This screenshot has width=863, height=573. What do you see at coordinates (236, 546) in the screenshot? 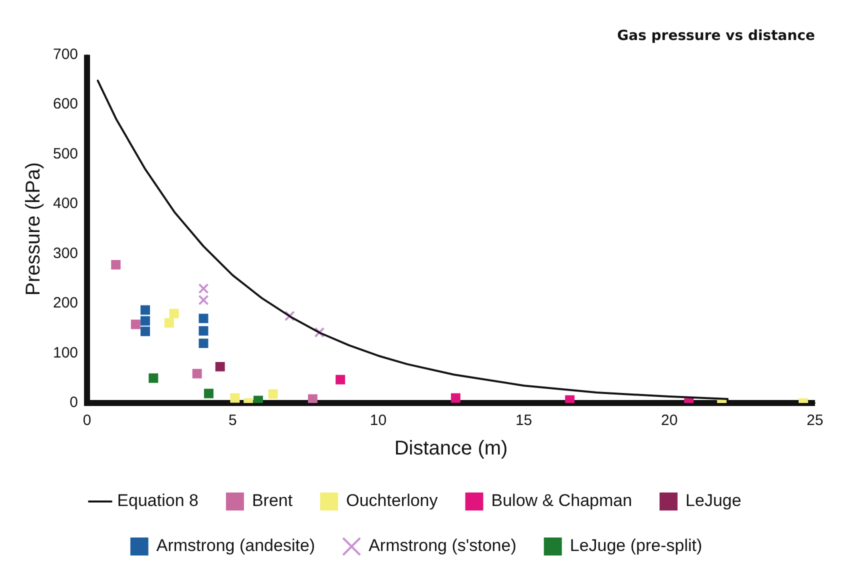
I see `legend-label: Armstrong (andesite)` at bounding box center [236, 546].